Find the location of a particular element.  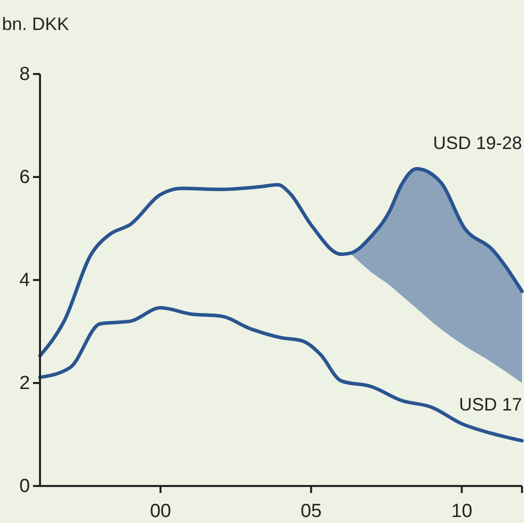

y-axis-title: bn. DKK is located at coordinates (36, 24).